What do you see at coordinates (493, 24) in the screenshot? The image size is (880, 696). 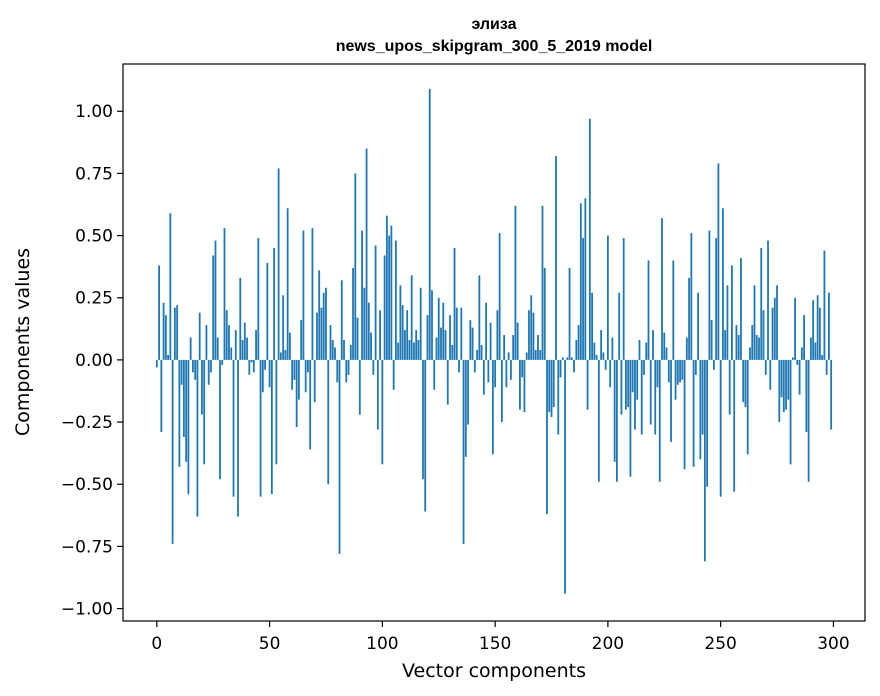 I see `chart-title: элиза` at bounding box center [493, 24].